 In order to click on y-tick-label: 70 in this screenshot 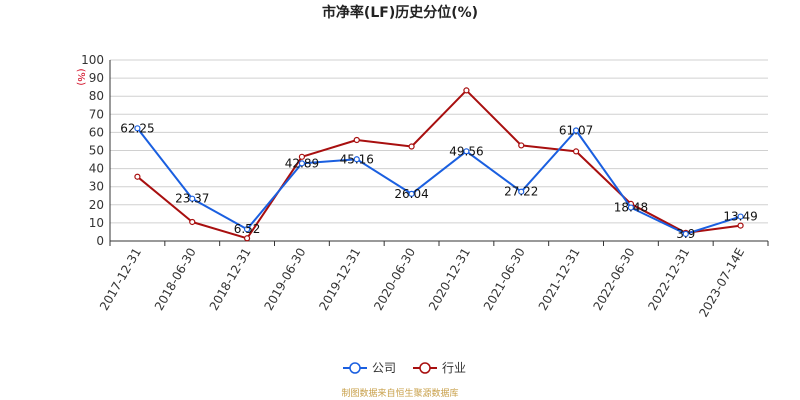, I will do `click(96, 114)`.